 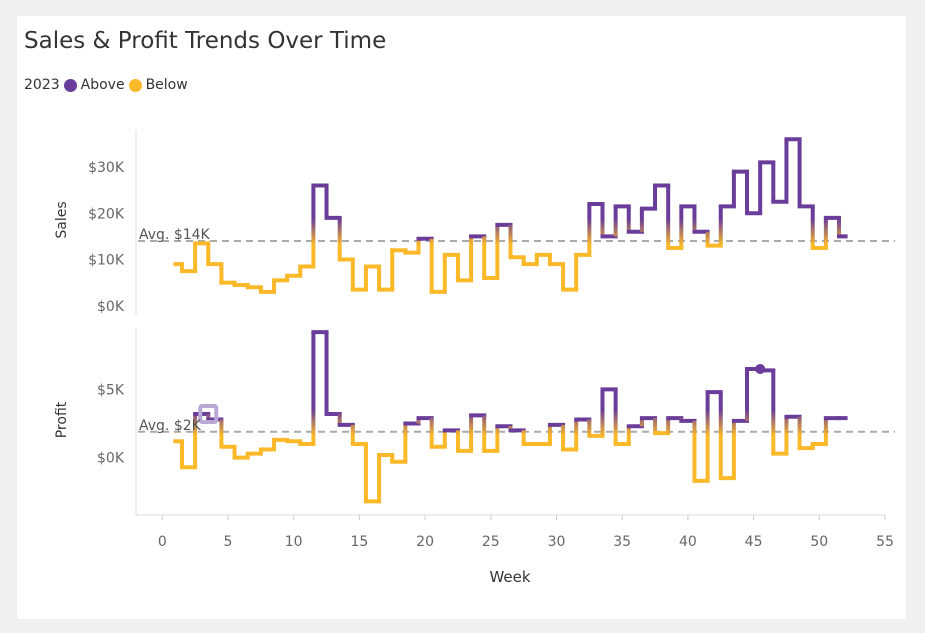 What do you see at coordinates (491, 542) in the screenshot?
I see `x-tick-label-5: 25` at bounding box center [491, 542].